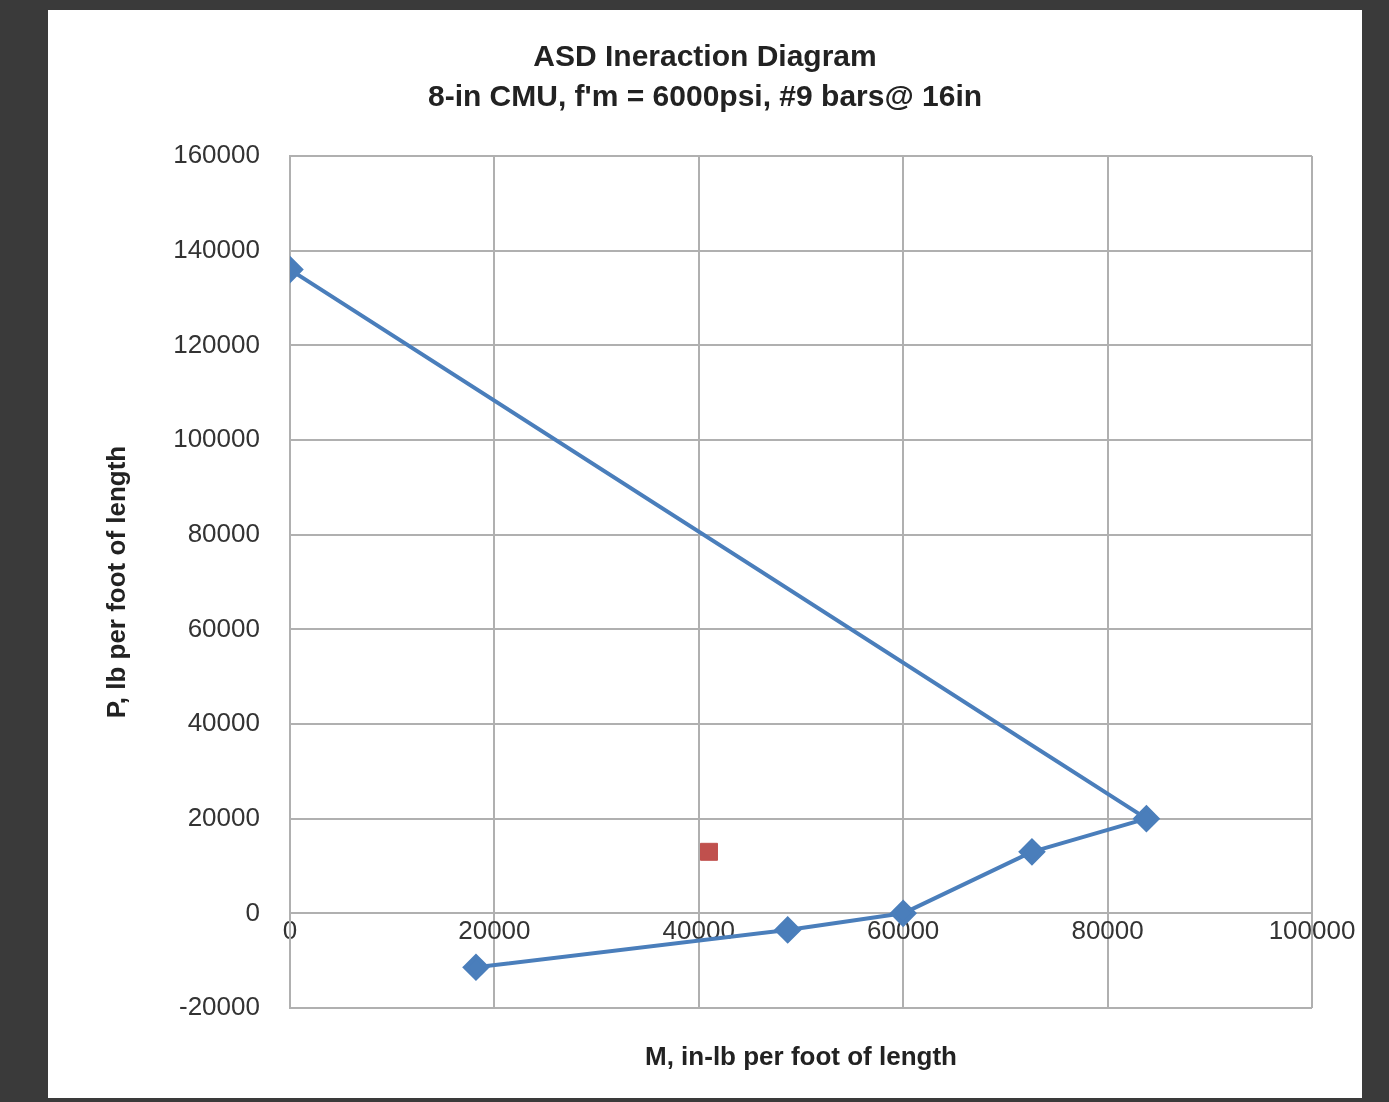 This screenshot has width=1389, height=1102. What do you see at coordinates (223, 722) in the screenshot?
I see `y-tick-label: 40000` at bounding box center [223, 722].